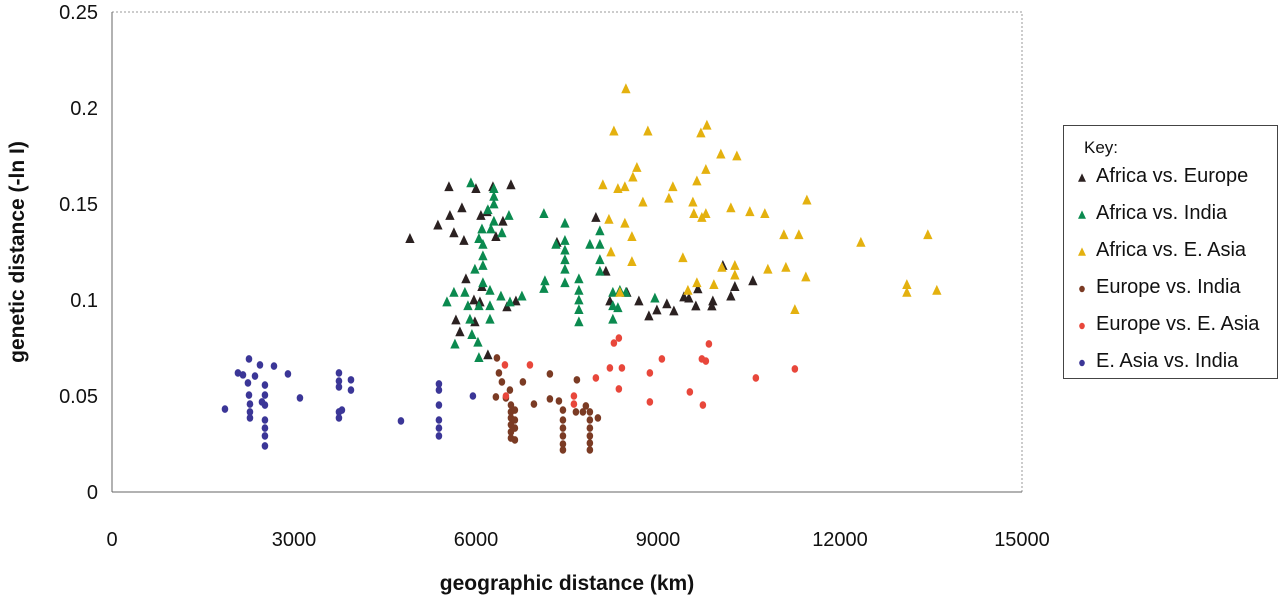 The image size is (1280, 601). I want to click on y-tick-label: 0, so click(92, 493).